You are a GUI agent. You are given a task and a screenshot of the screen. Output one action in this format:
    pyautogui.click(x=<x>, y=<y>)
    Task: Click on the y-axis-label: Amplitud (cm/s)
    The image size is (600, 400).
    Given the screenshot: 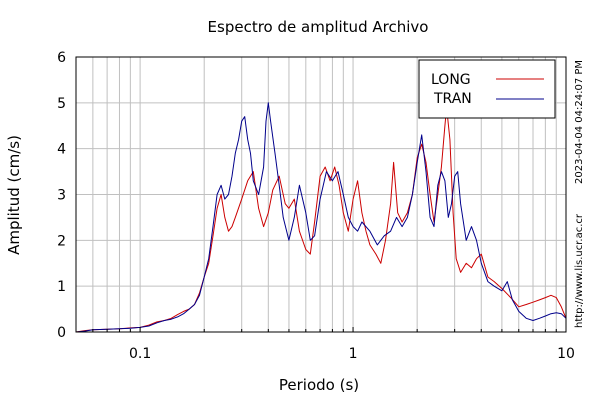 What is the action you would take?
    pyautogui.click(x=14, y=195)
    